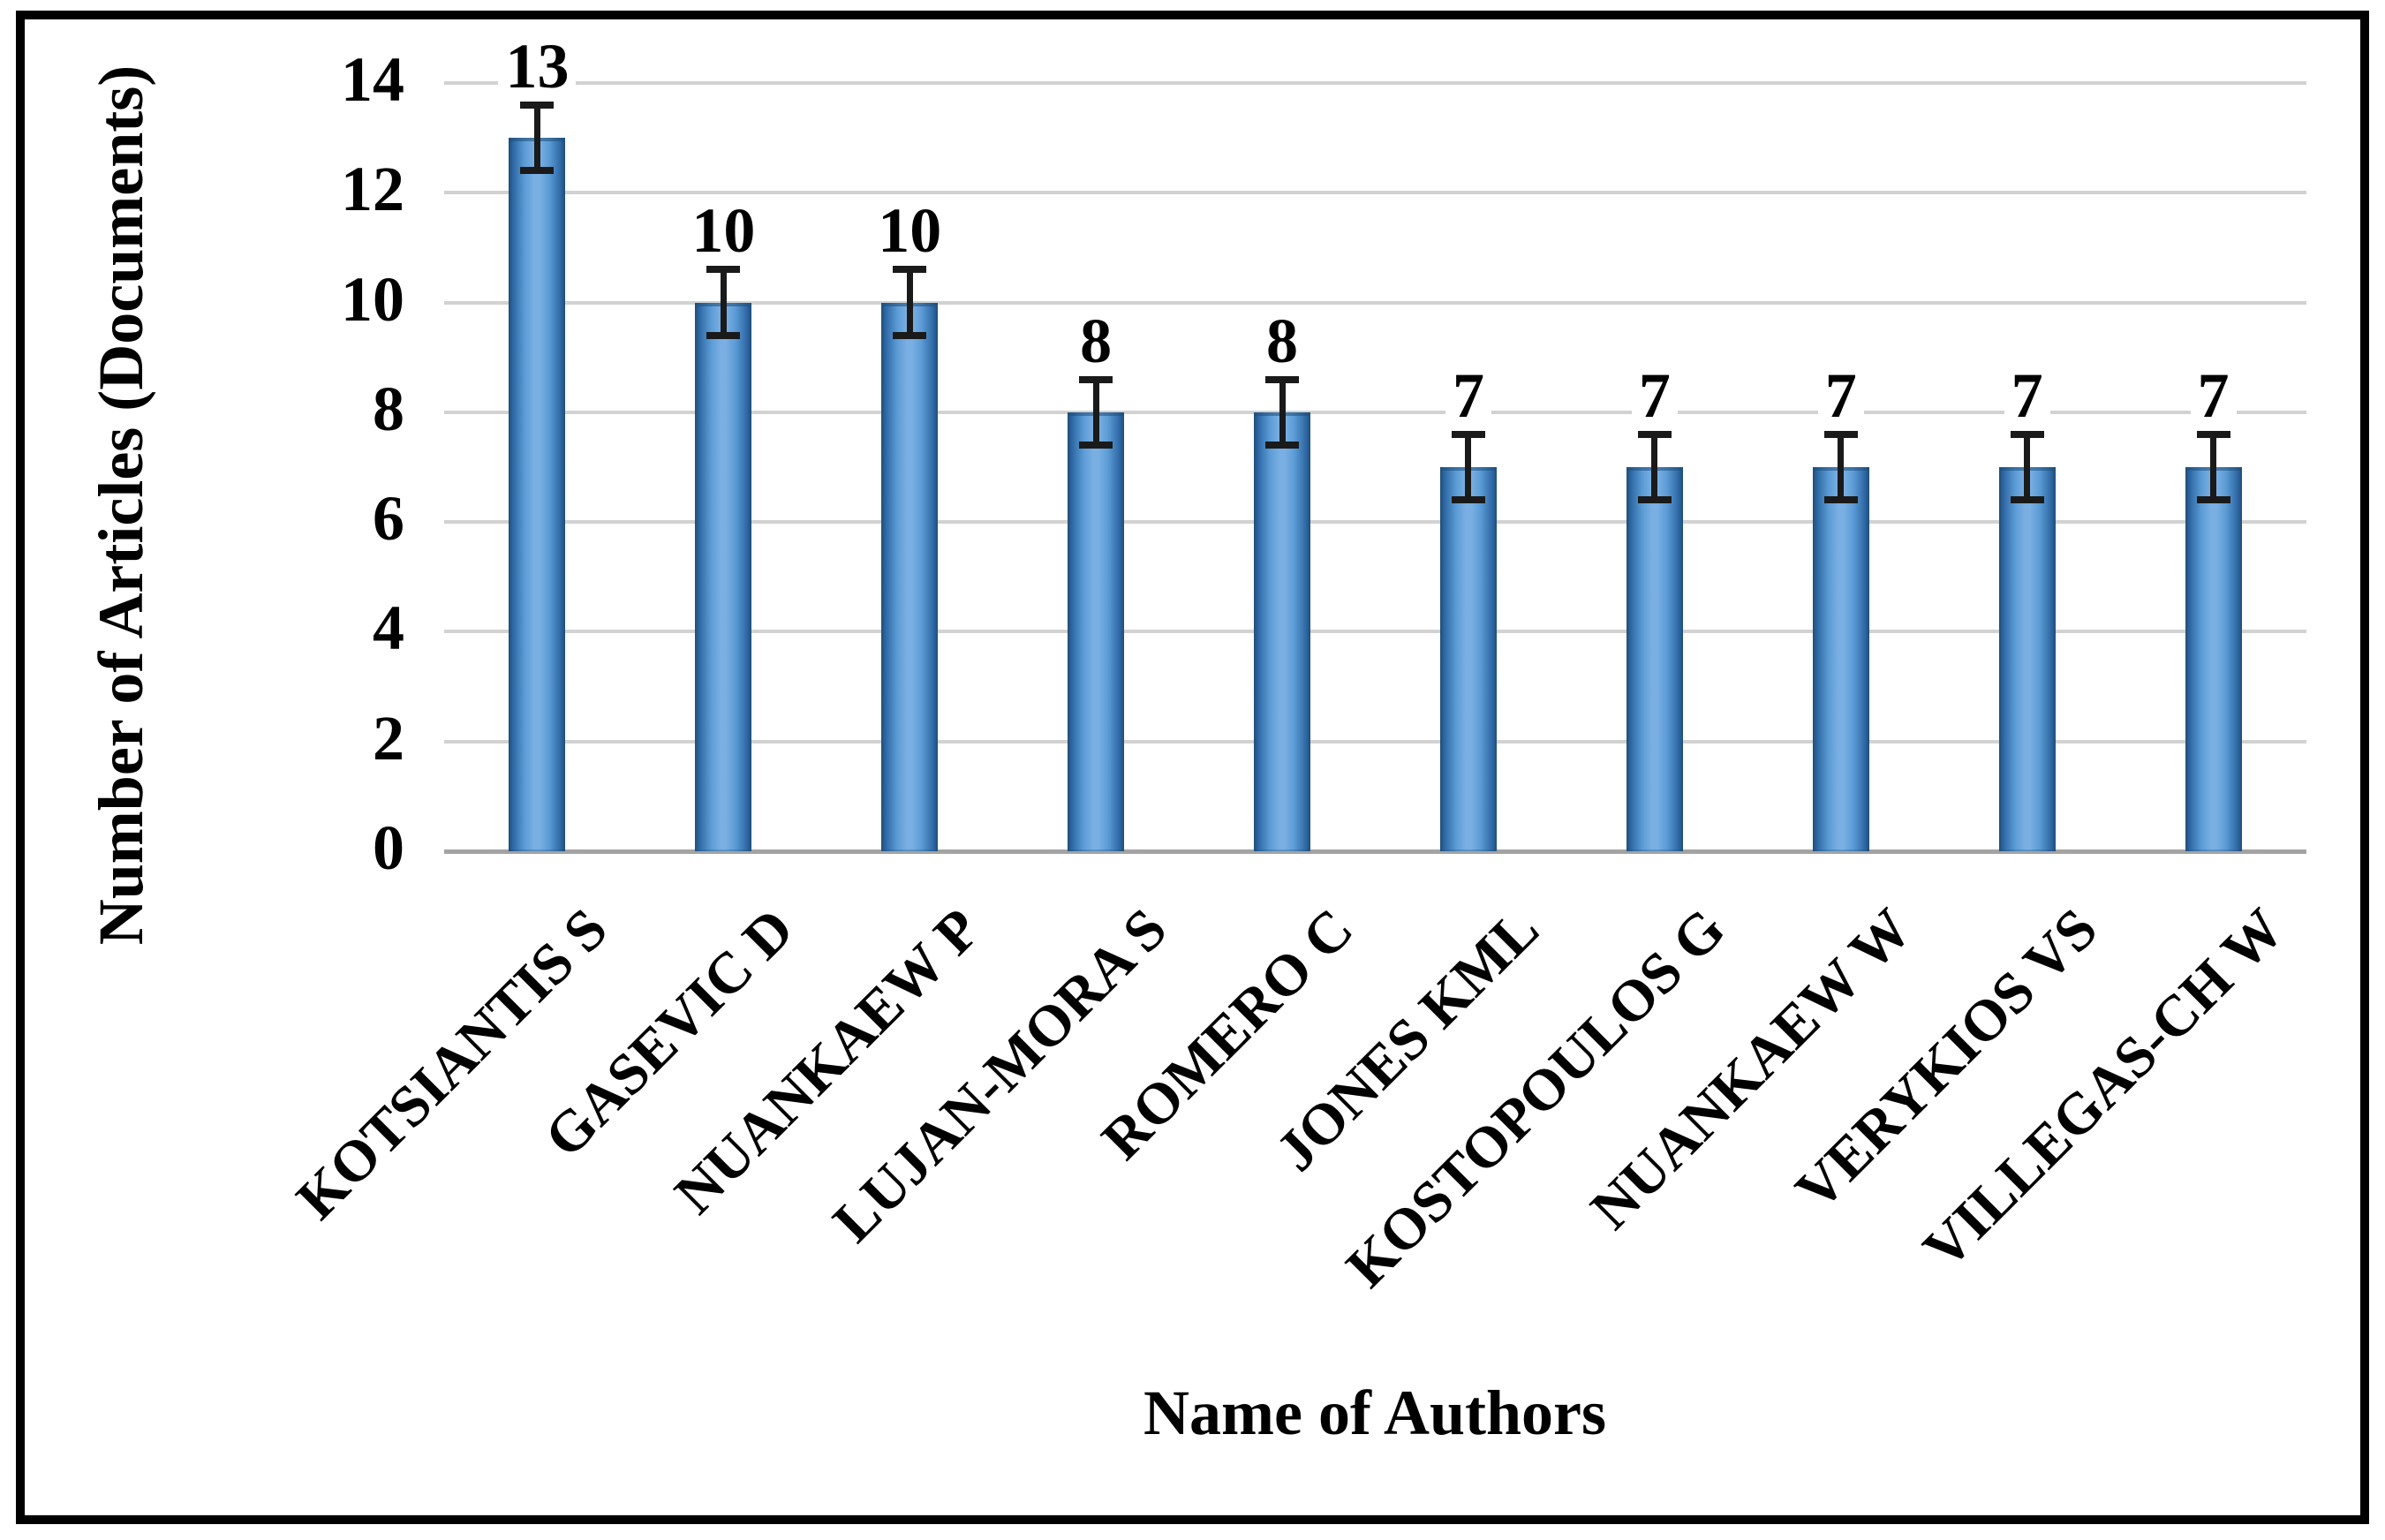 This screenshot has height=1540, width=2385. What do you see at coordinates (388, 738) in the screenshot?
I see `y-tick-label: 2` at bounding box center [388, 738].